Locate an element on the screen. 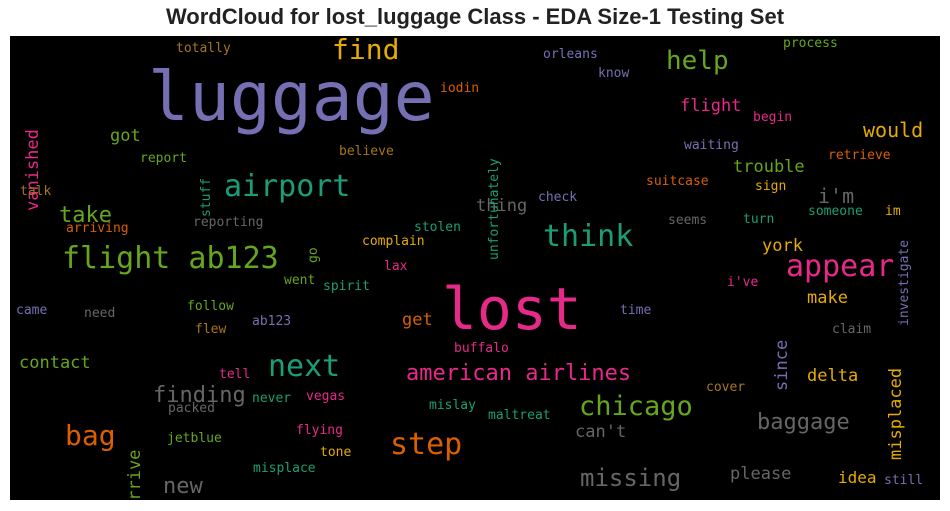  word-went: went is located at coordinates (300, 280).